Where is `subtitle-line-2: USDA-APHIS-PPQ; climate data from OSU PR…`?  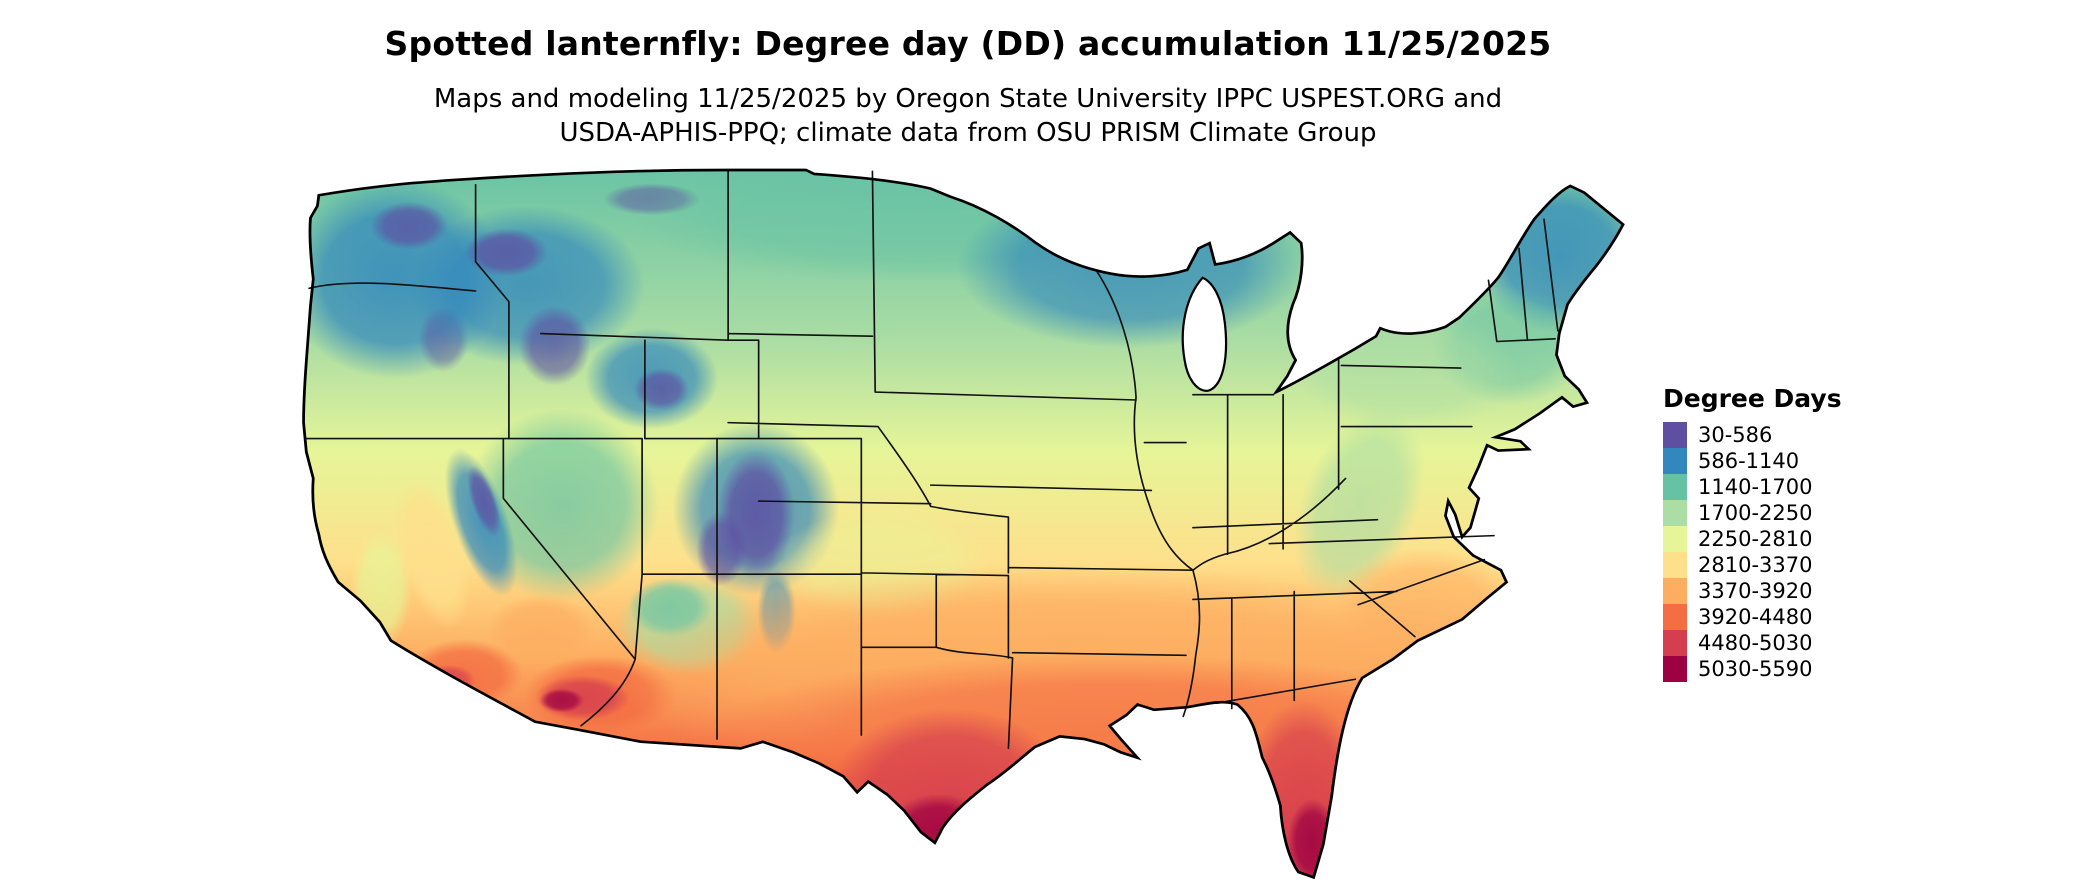 subtitle-line-2: USDA-APHIS-PPQ; climate data from OSU PR… is located at coordinates (968, 133).